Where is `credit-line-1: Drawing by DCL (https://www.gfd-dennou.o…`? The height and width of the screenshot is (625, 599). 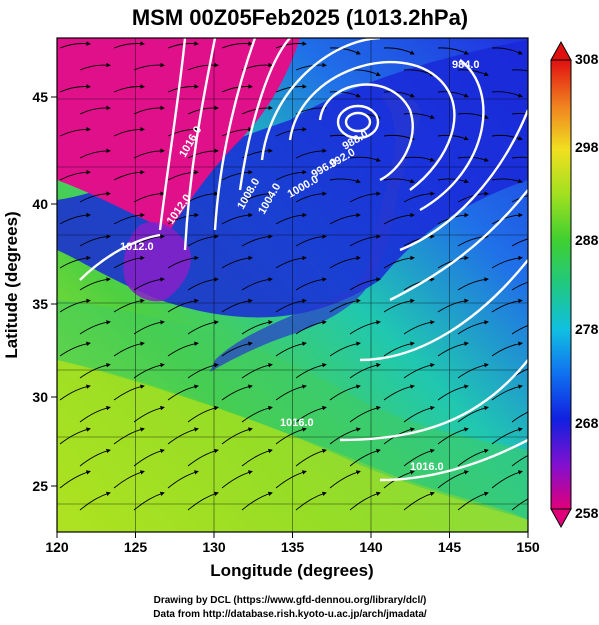
credit-line-1: Drawing by DCL (https://www.gfd-dennou.o… is located at coordinates (290, 600).